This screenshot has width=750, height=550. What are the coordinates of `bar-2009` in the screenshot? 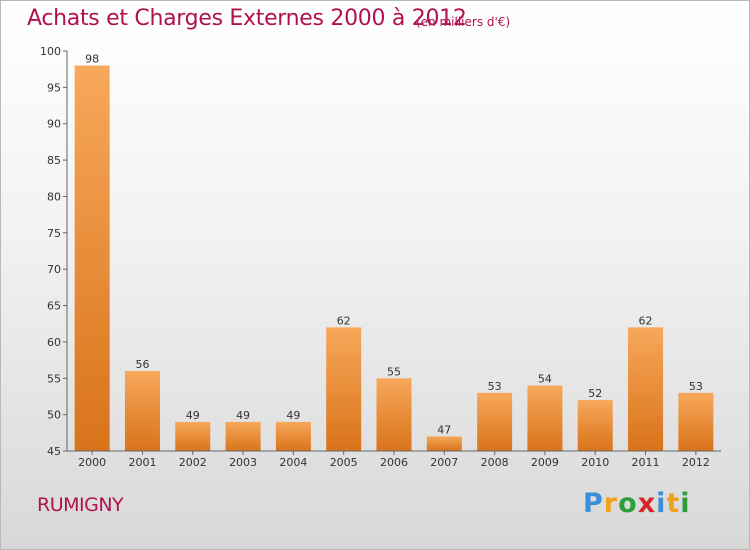 It's located at (545, 418).